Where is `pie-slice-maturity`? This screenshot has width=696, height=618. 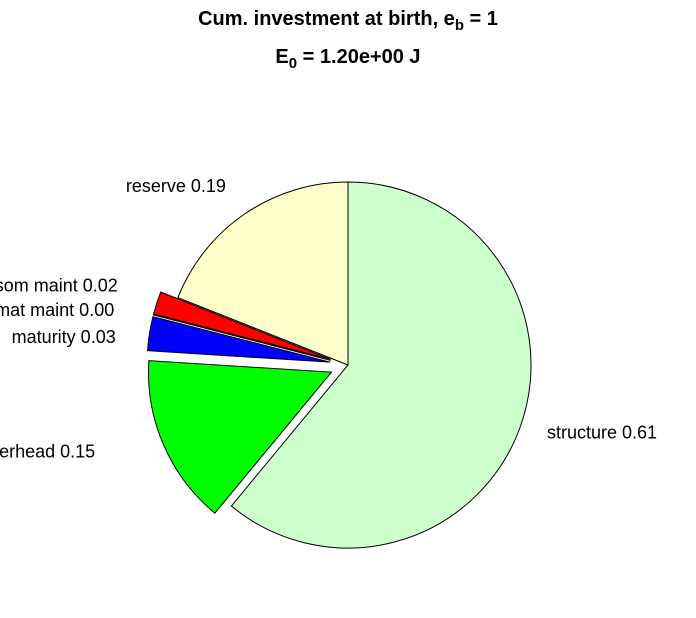
pie-slice-maturity is located at coordinates (239, 339).